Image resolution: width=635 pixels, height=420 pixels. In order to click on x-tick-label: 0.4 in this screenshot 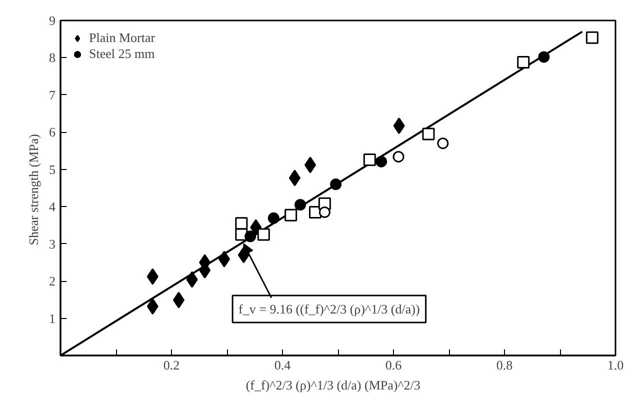, I will do `click(283, 365)`.